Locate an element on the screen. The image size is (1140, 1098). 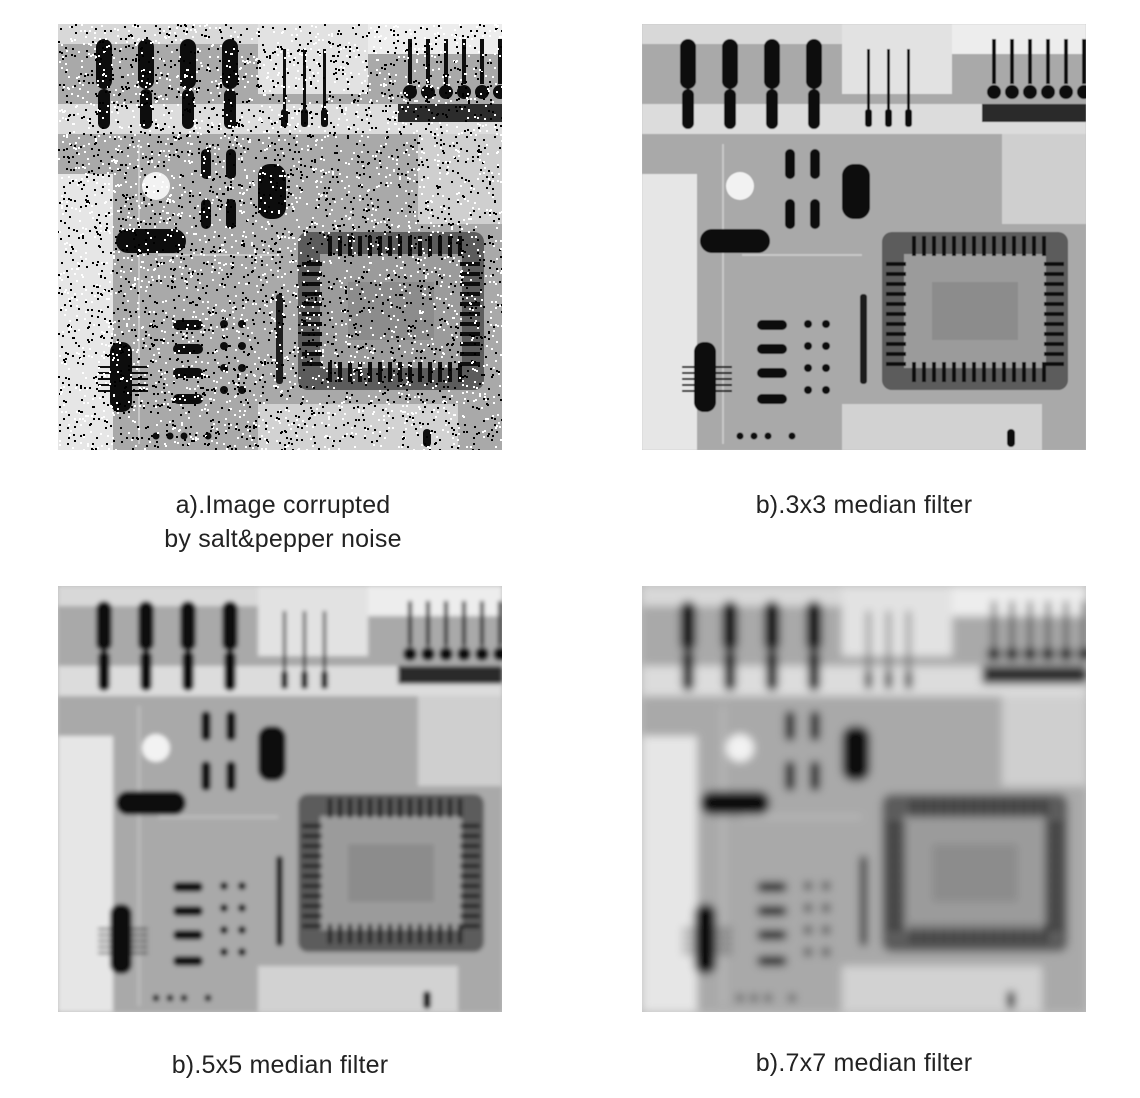
caption-7x7: b).7x7 median filter is located at coordinates (864, 1063).